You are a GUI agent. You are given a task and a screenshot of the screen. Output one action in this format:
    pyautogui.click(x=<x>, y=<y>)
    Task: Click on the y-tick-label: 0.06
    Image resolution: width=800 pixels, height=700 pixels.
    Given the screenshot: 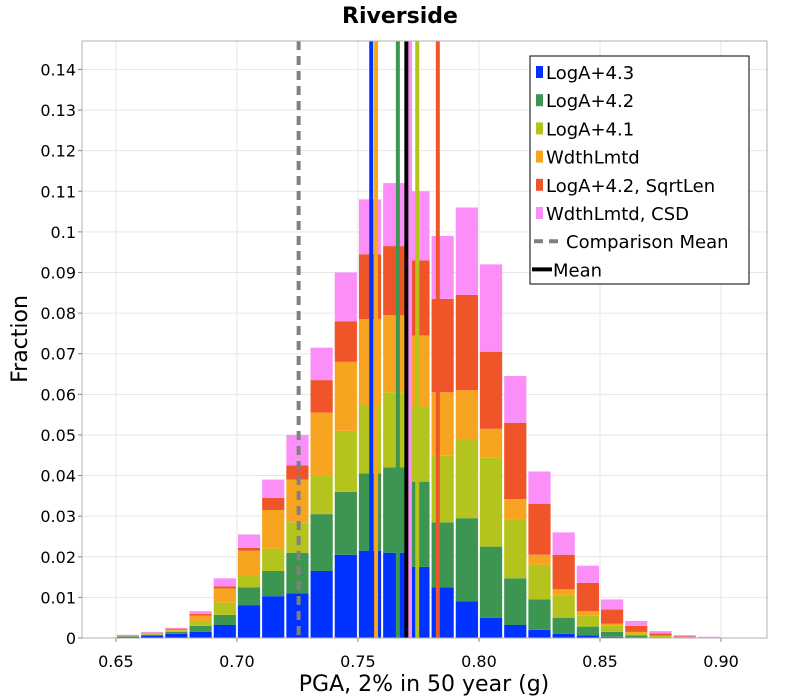 What is the action you would take?
    pyautogui.click(x=58, y=394)
    